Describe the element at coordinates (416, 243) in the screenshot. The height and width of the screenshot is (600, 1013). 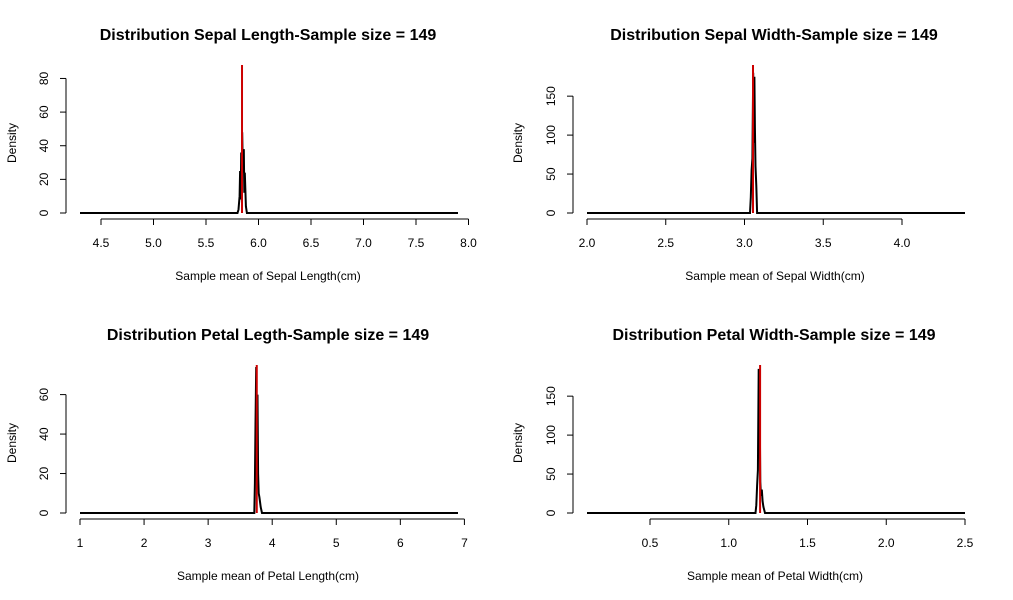
I see `x-tick-label: 7.5` at that location.